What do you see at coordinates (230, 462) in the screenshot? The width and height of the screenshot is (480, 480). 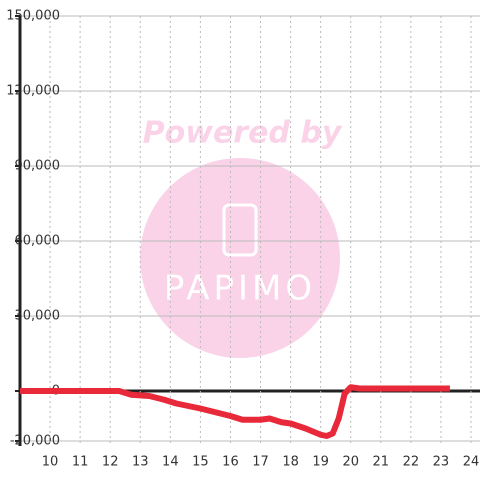 I see `x-tick-label: 16` at bounding box center [230, 462].